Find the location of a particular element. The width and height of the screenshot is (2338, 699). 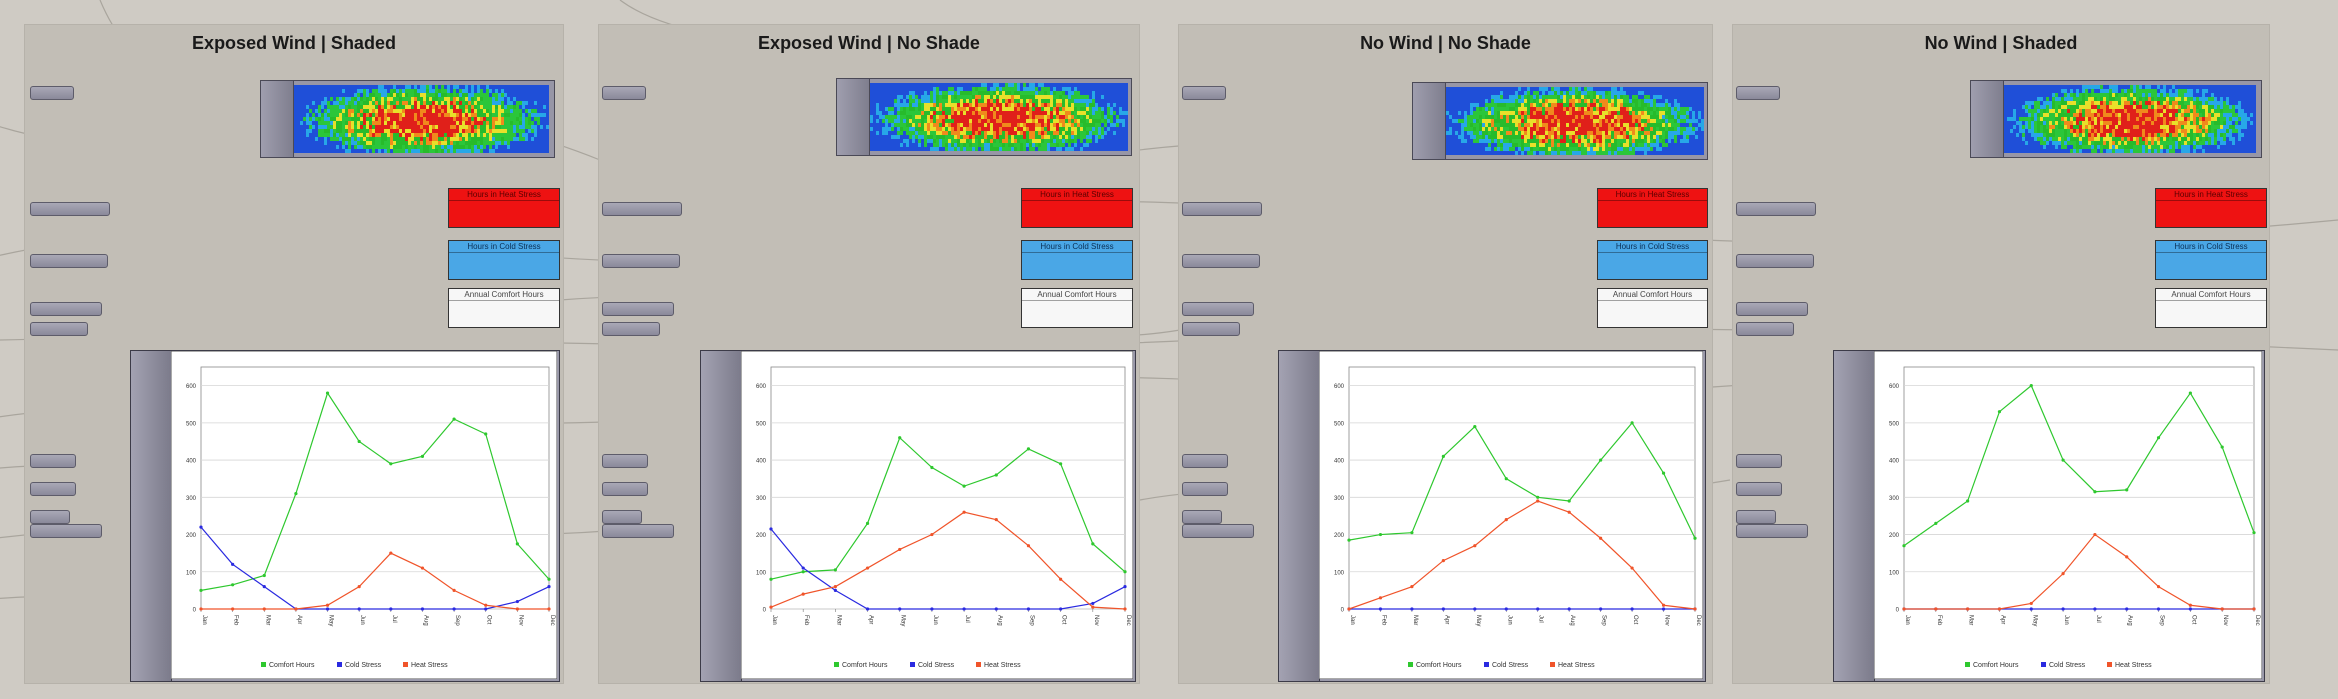

g3-input-comfort-a is located at coordinates (1772, 309).